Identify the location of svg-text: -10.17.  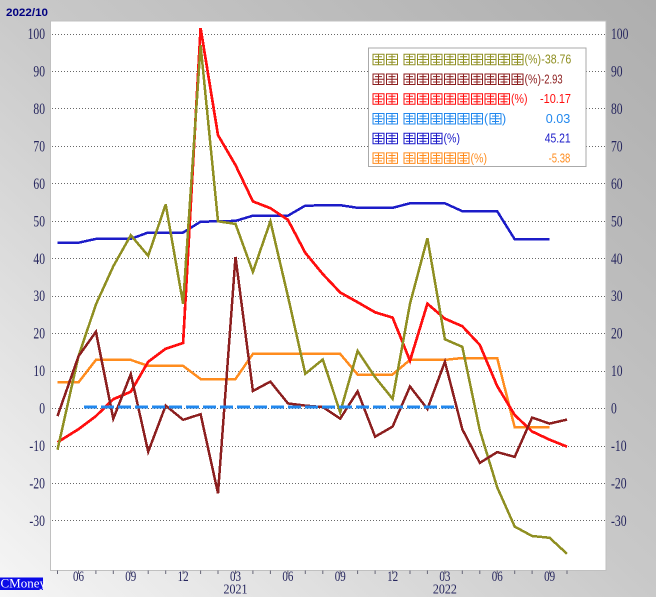
(555, 98).